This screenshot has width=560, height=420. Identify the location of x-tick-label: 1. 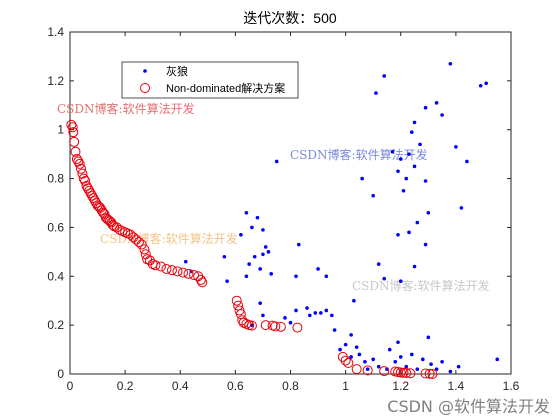
(345, 386).